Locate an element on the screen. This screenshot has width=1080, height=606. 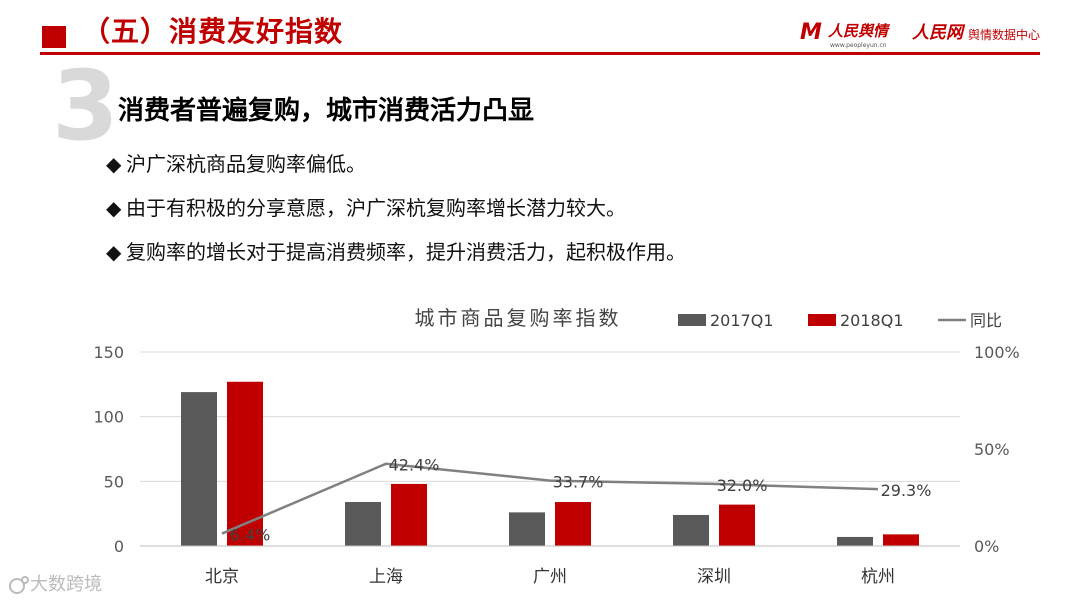
people-net-logo: 人民网 舆情数据中心 is located at coordinates (977, 31).